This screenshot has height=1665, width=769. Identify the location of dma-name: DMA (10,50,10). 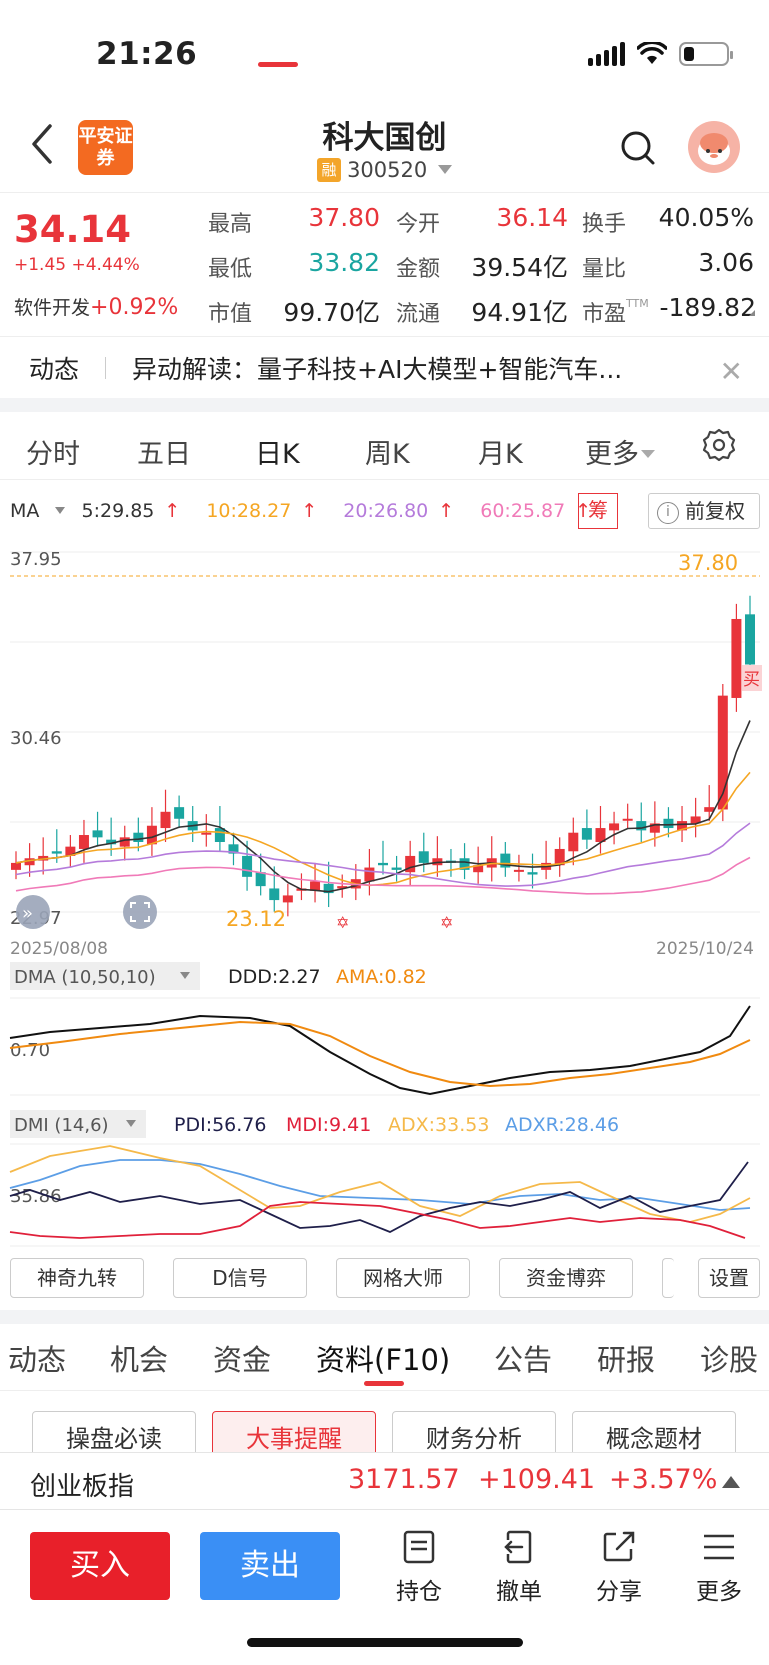
(85, 977).